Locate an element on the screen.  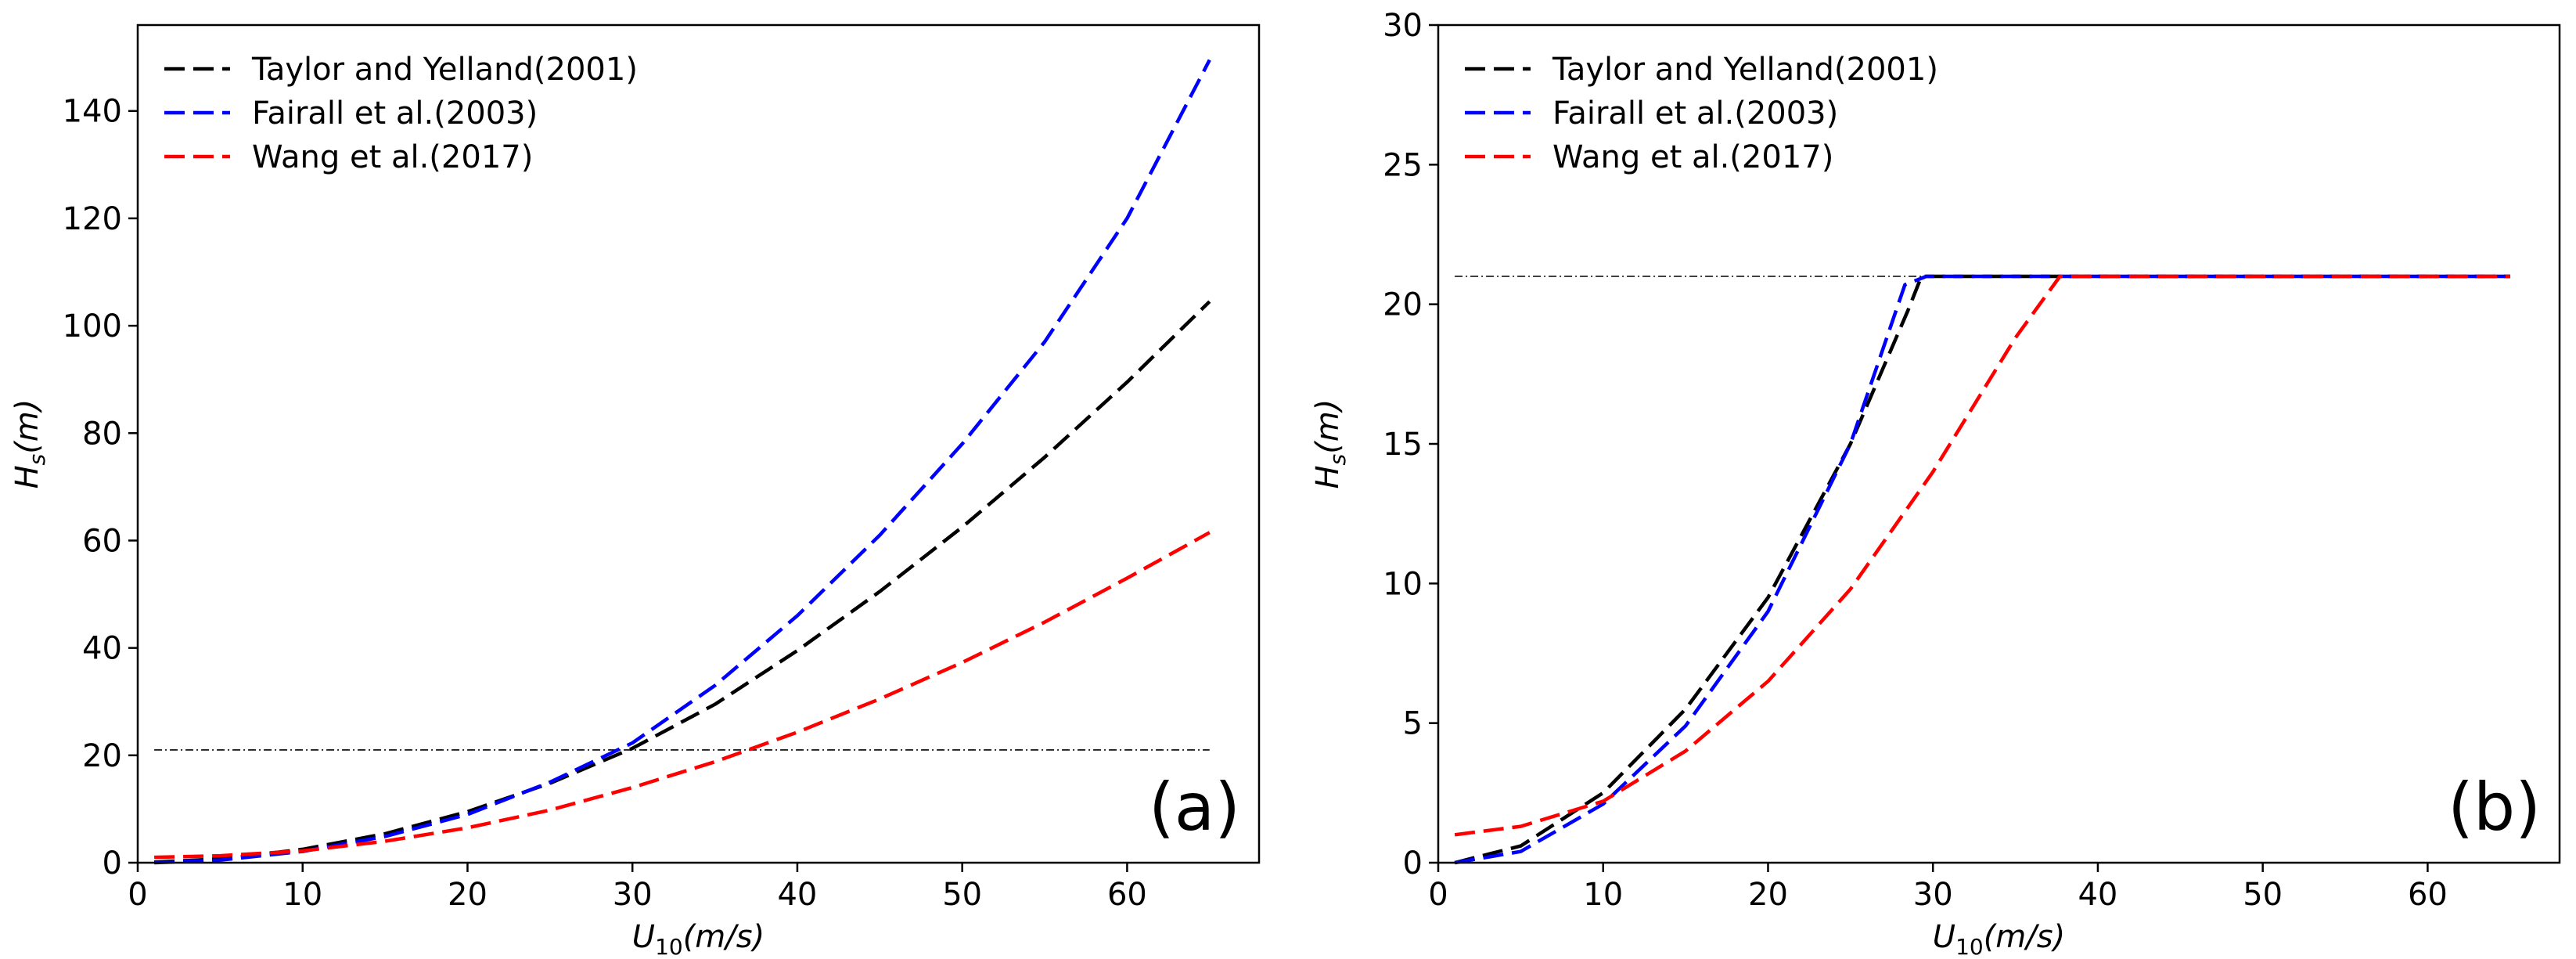
y-tick-label: 140 is located at coordinates (93, 112).